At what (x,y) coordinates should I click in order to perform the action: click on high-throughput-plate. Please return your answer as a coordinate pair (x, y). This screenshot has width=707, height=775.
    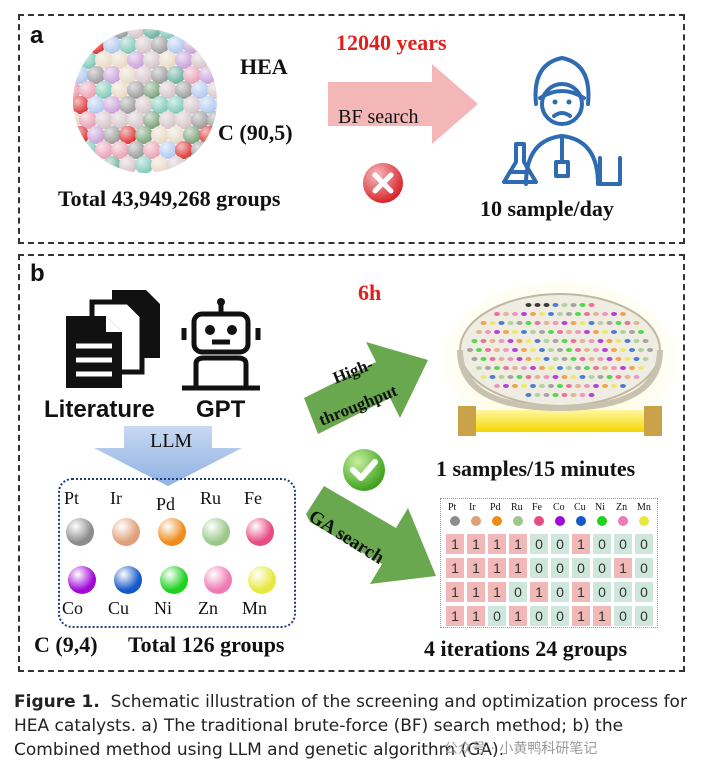
    Looking at the image, I should click on (560, 360).